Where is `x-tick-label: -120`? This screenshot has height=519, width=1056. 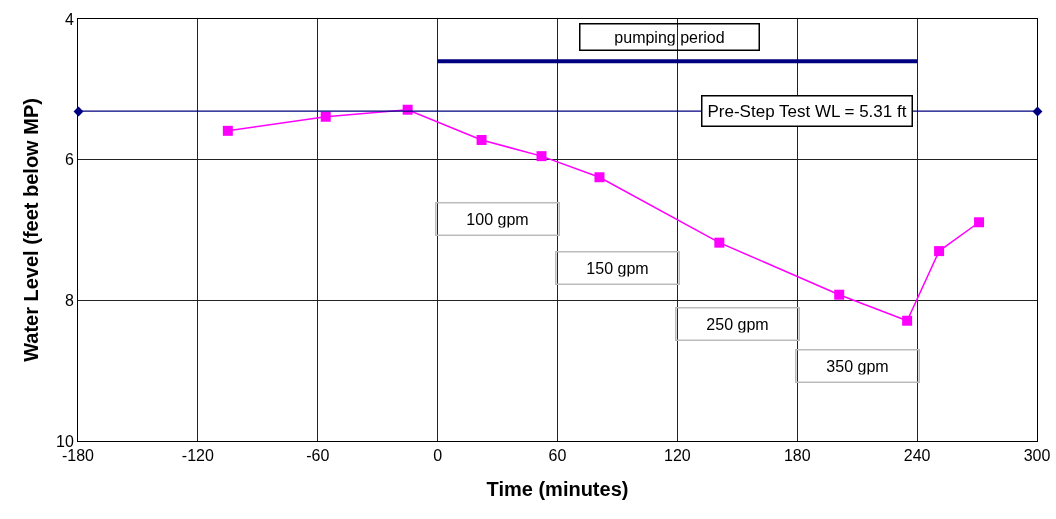 x-tick-label: -120 is located at coordinates (197, 456).